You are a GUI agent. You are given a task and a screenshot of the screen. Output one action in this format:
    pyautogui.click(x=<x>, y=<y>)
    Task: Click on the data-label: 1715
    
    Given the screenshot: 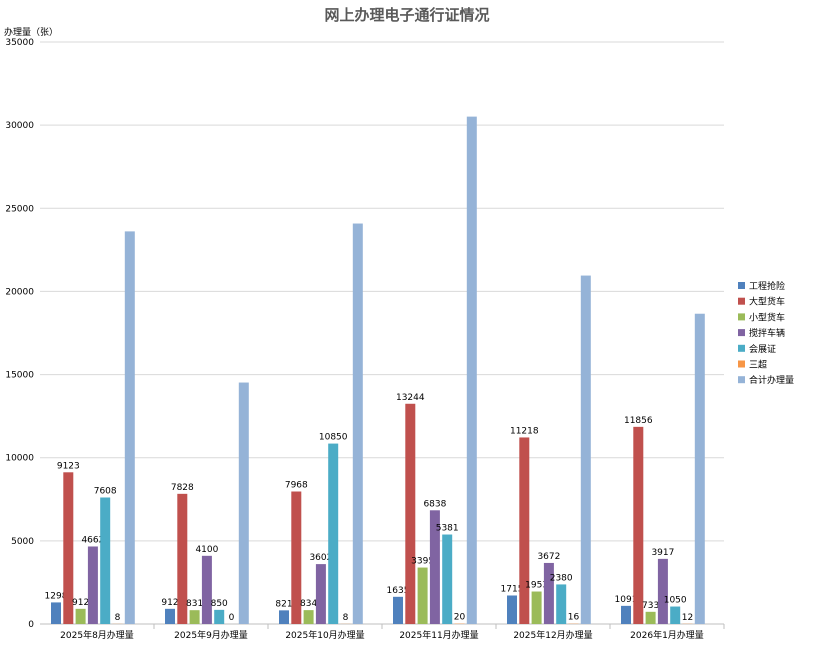 What is the action you would take?
    pyautogui.click(x=512, y=589)
    